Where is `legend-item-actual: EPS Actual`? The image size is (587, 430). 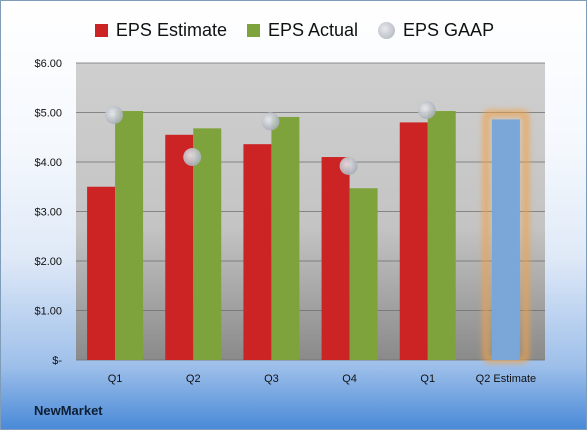
legend-item-actual: EPS Actual is located at coordinates (302, 30).